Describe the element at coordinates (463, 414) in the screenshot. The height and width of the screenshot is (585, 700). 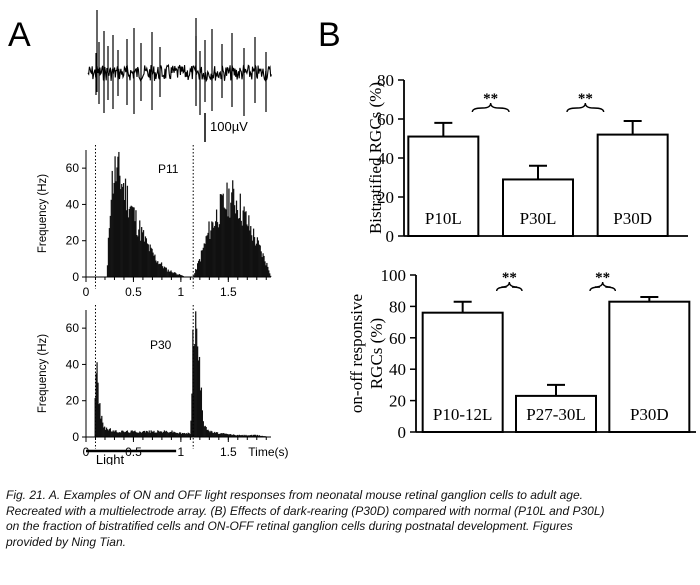
I see `bar-label: P10-12L` at that location.